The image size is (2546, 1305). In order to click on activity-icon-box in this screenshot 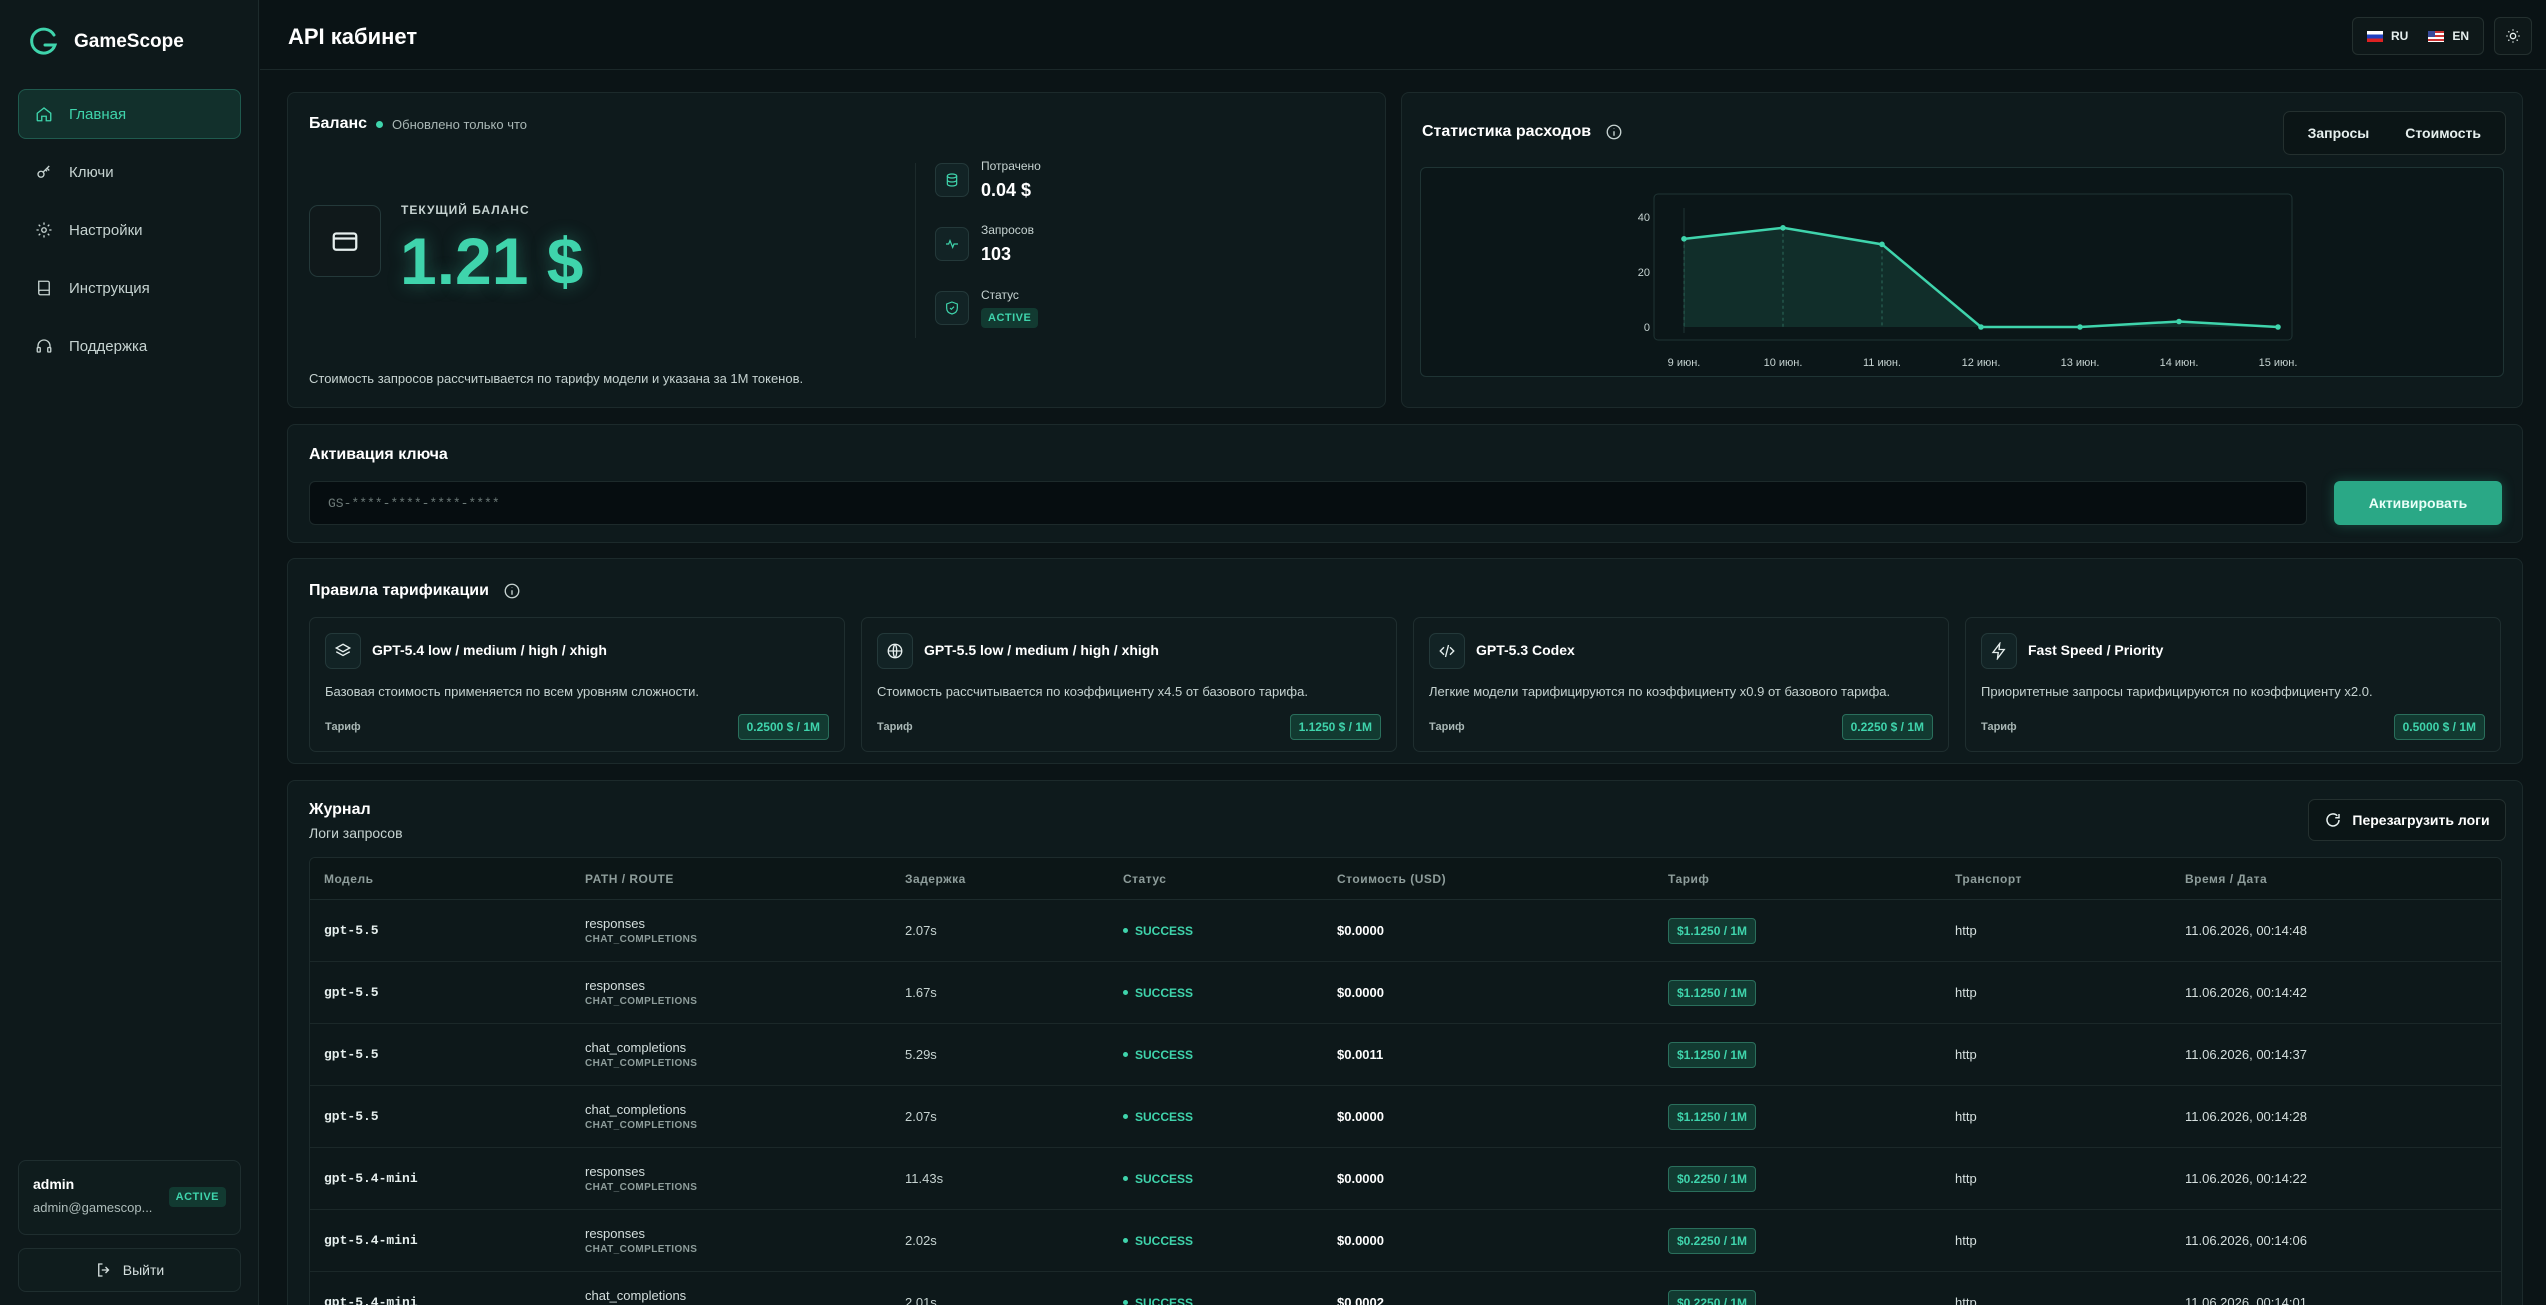, I will do `click(952, 244)`.